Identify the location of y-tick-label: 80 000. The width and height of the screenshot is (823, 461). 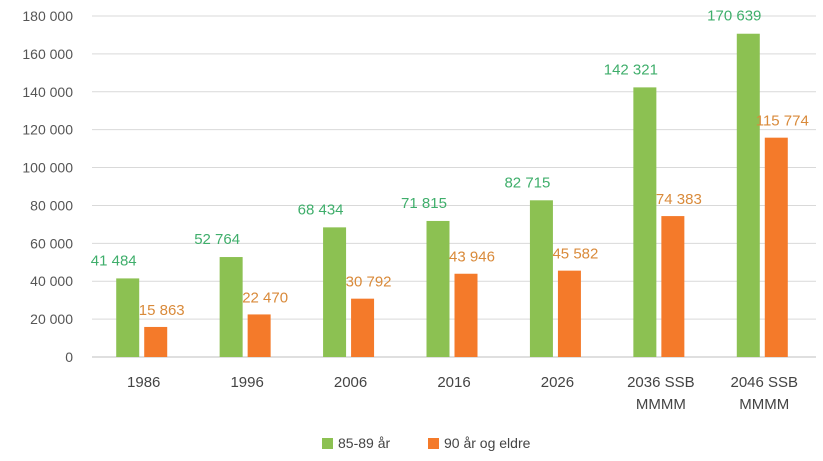
(51, 205).